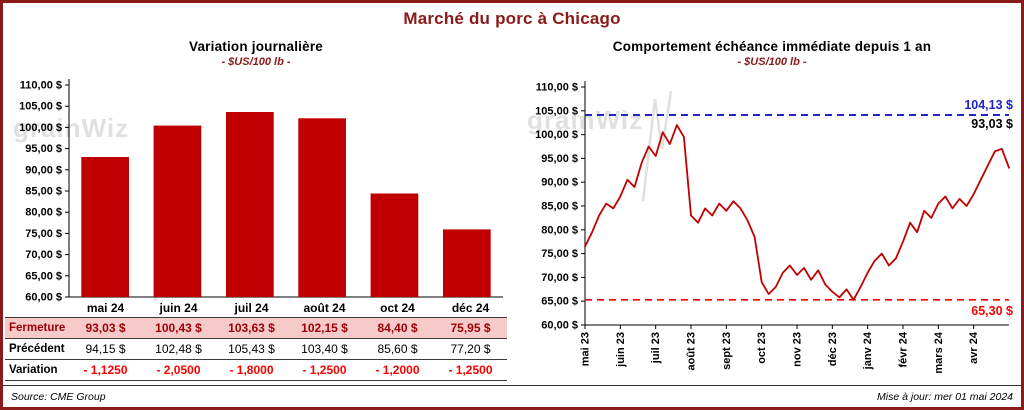 The image size is (1024, 410). I want to click on variation-value: - 2,0500, so click(178, 370).